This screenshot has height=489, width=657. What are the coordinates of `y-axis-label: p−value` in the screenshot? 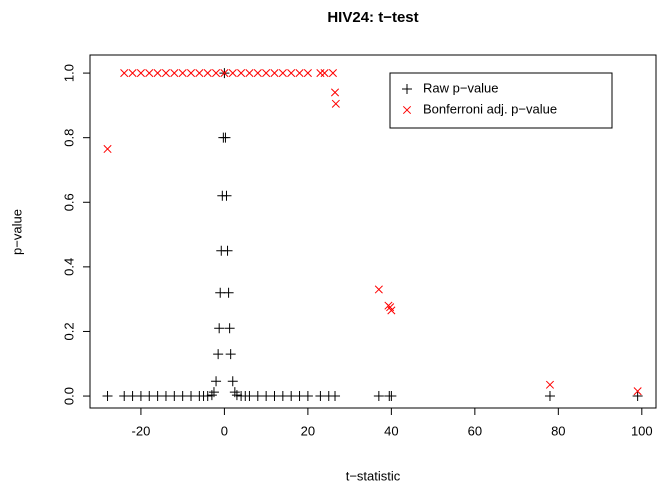 It's located at (16, 232).